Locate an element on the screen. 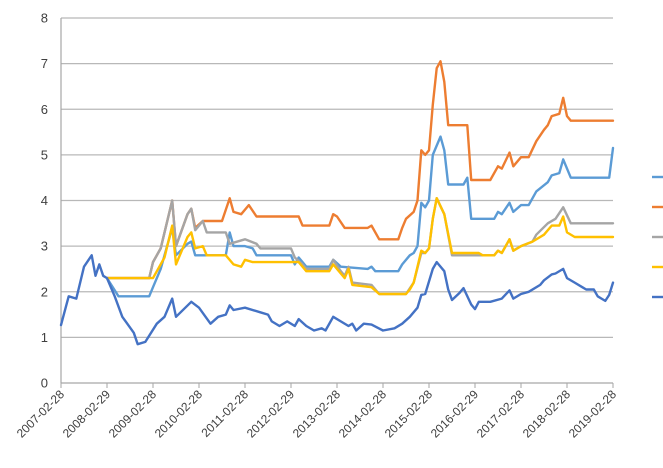 This screenshot has height=468, width=663. y-tick-label: 0 is located at coordinates (44, 383).